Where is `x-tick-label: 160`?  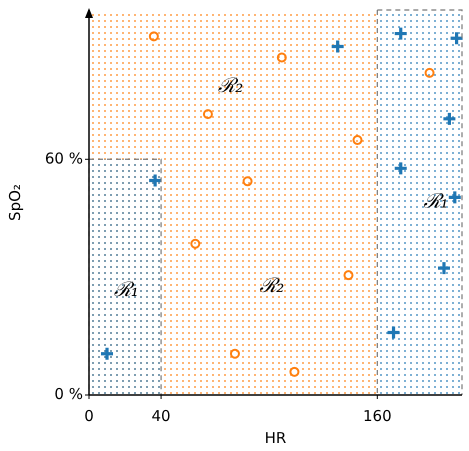
x-tick-label: 160 is located at coordinates (377, 416).